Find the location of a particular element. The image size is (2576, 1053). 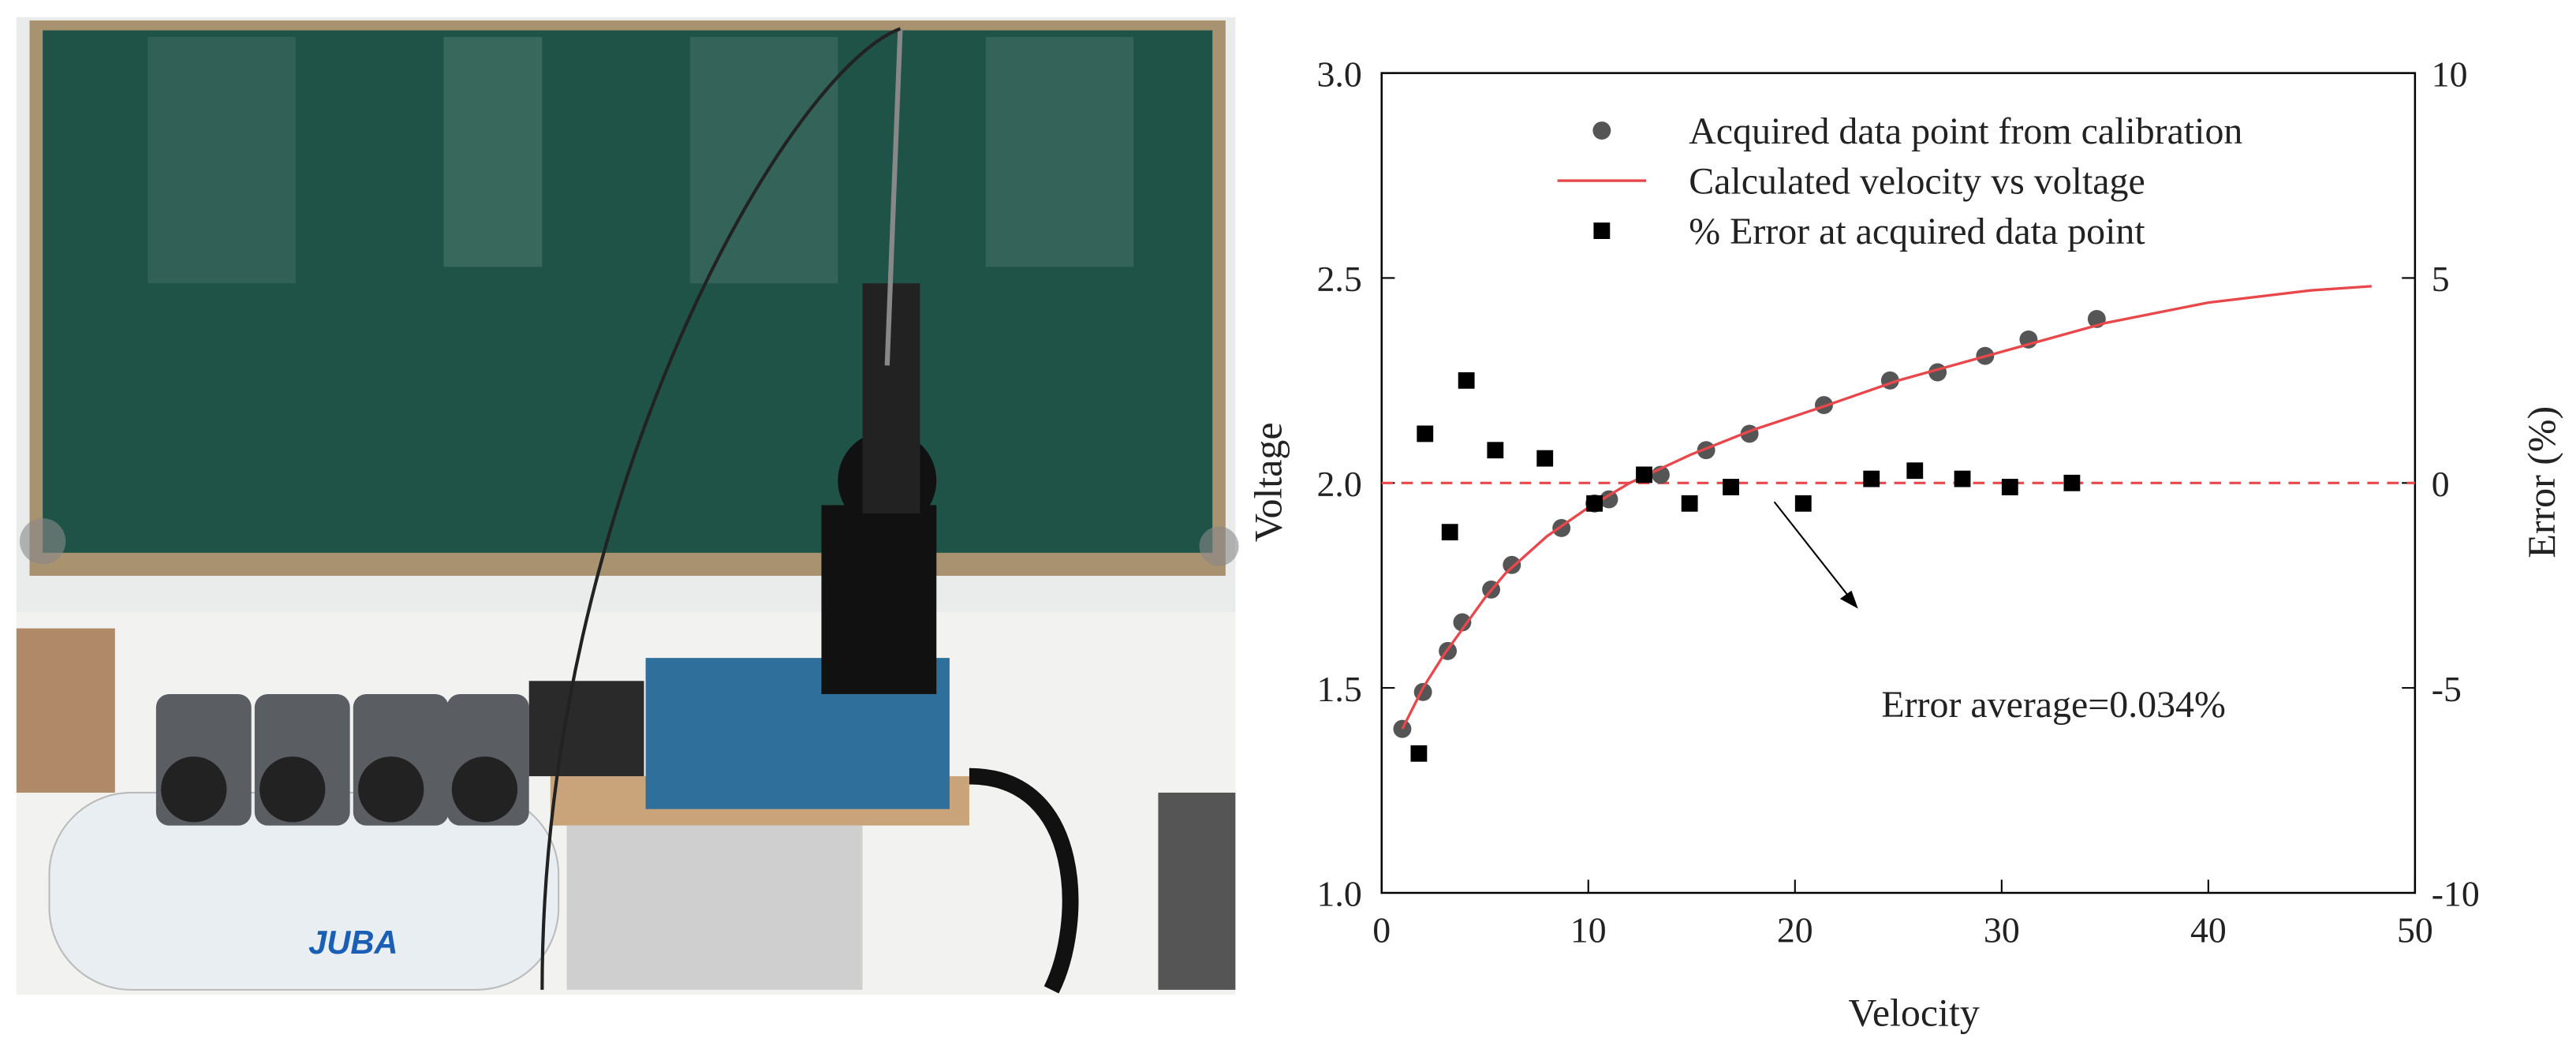

legend-label: Calculated velocity vs voltage is located at coordinates (1917, 182).